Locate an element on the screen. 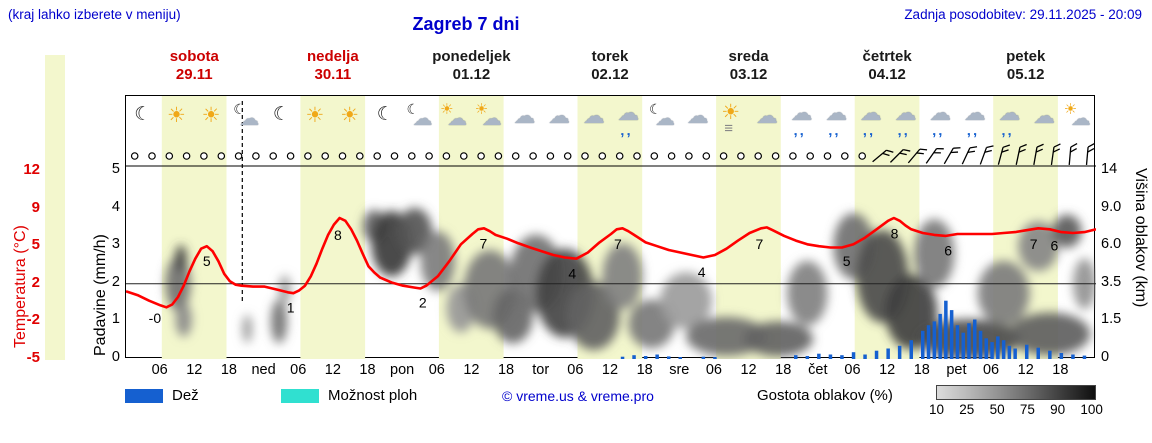 The height and width of the screenshot is (443, 1152). rain-legend-label: Dež is located at coordinates (185, 395).